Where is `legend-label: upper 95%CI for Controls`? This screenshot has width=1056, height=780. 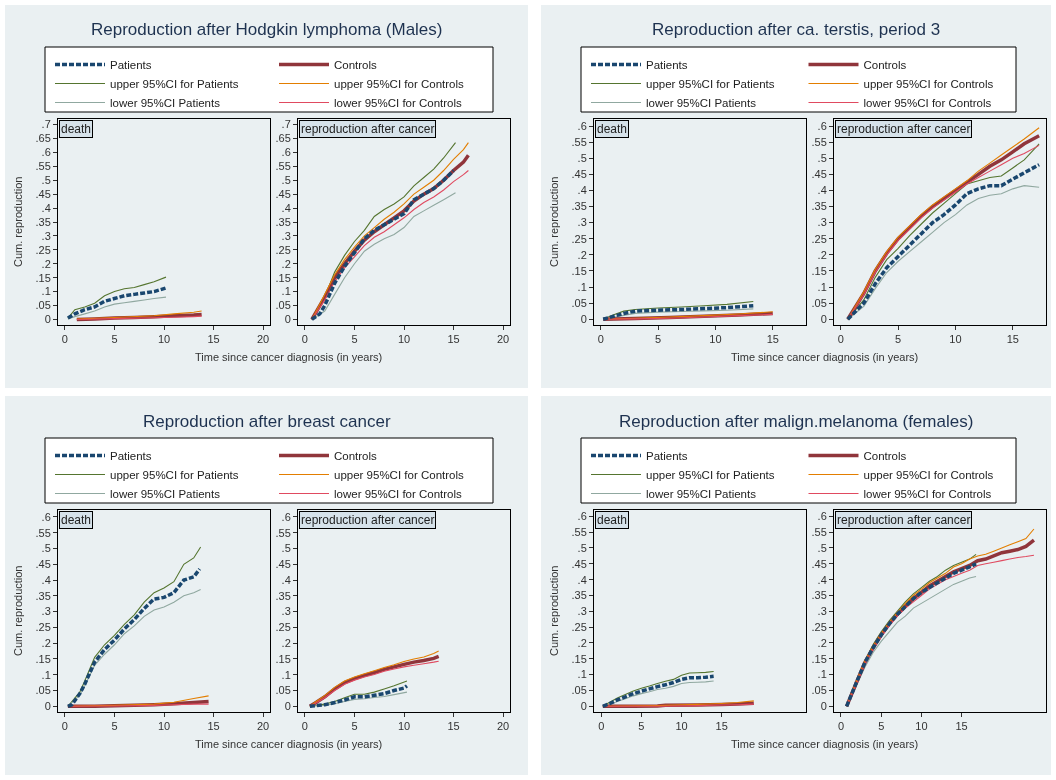
legend-label: upper 95%CI for Controls is located at coordinates (928, 474).